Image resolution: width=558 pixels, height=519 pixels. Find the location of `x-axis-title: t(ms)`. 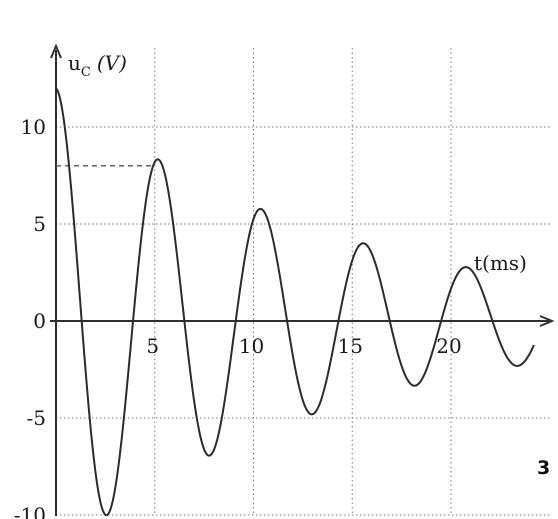

x-axis-title: t(ms) is located at coordinates (500, 263).